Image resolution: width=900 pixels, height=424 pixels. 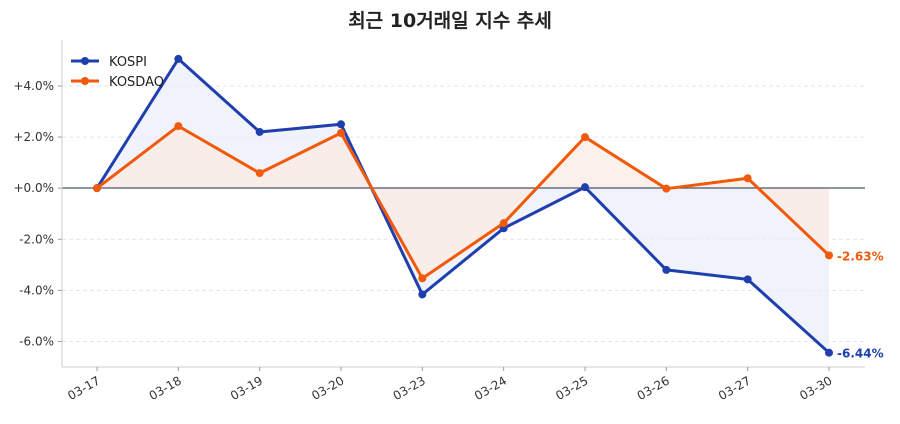 What do you see at coordinates (450, 21) in the screenshot?
I see `chart-title: 최근 10거래일 지수 추세` at bounding box center [450, 21].